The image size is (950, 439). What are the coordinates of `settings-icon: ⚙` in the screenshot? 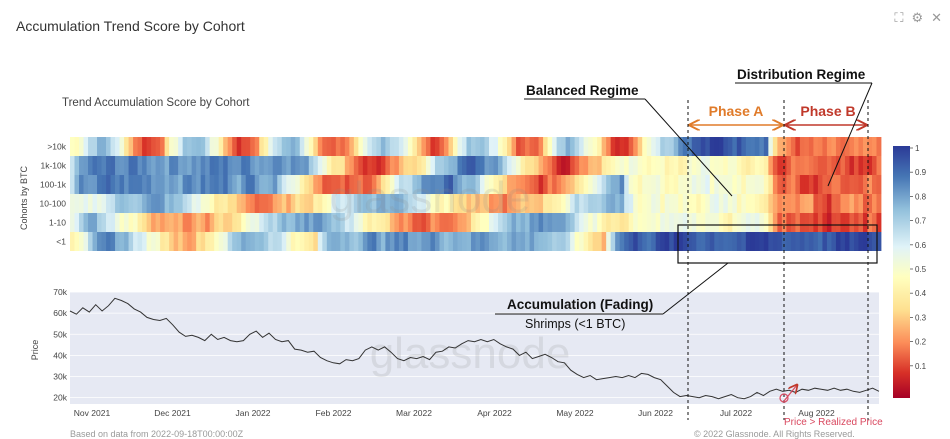 It's located at (917, 17).